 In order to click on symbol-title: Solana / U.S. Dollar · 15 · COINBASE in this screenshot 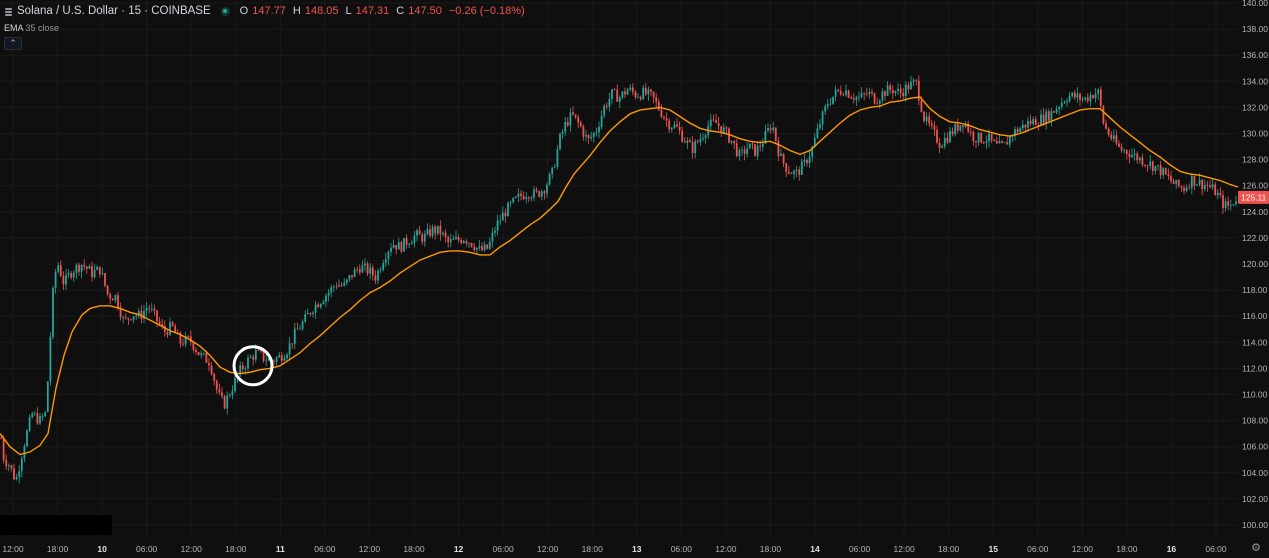, I will do `click(114, 11)`.